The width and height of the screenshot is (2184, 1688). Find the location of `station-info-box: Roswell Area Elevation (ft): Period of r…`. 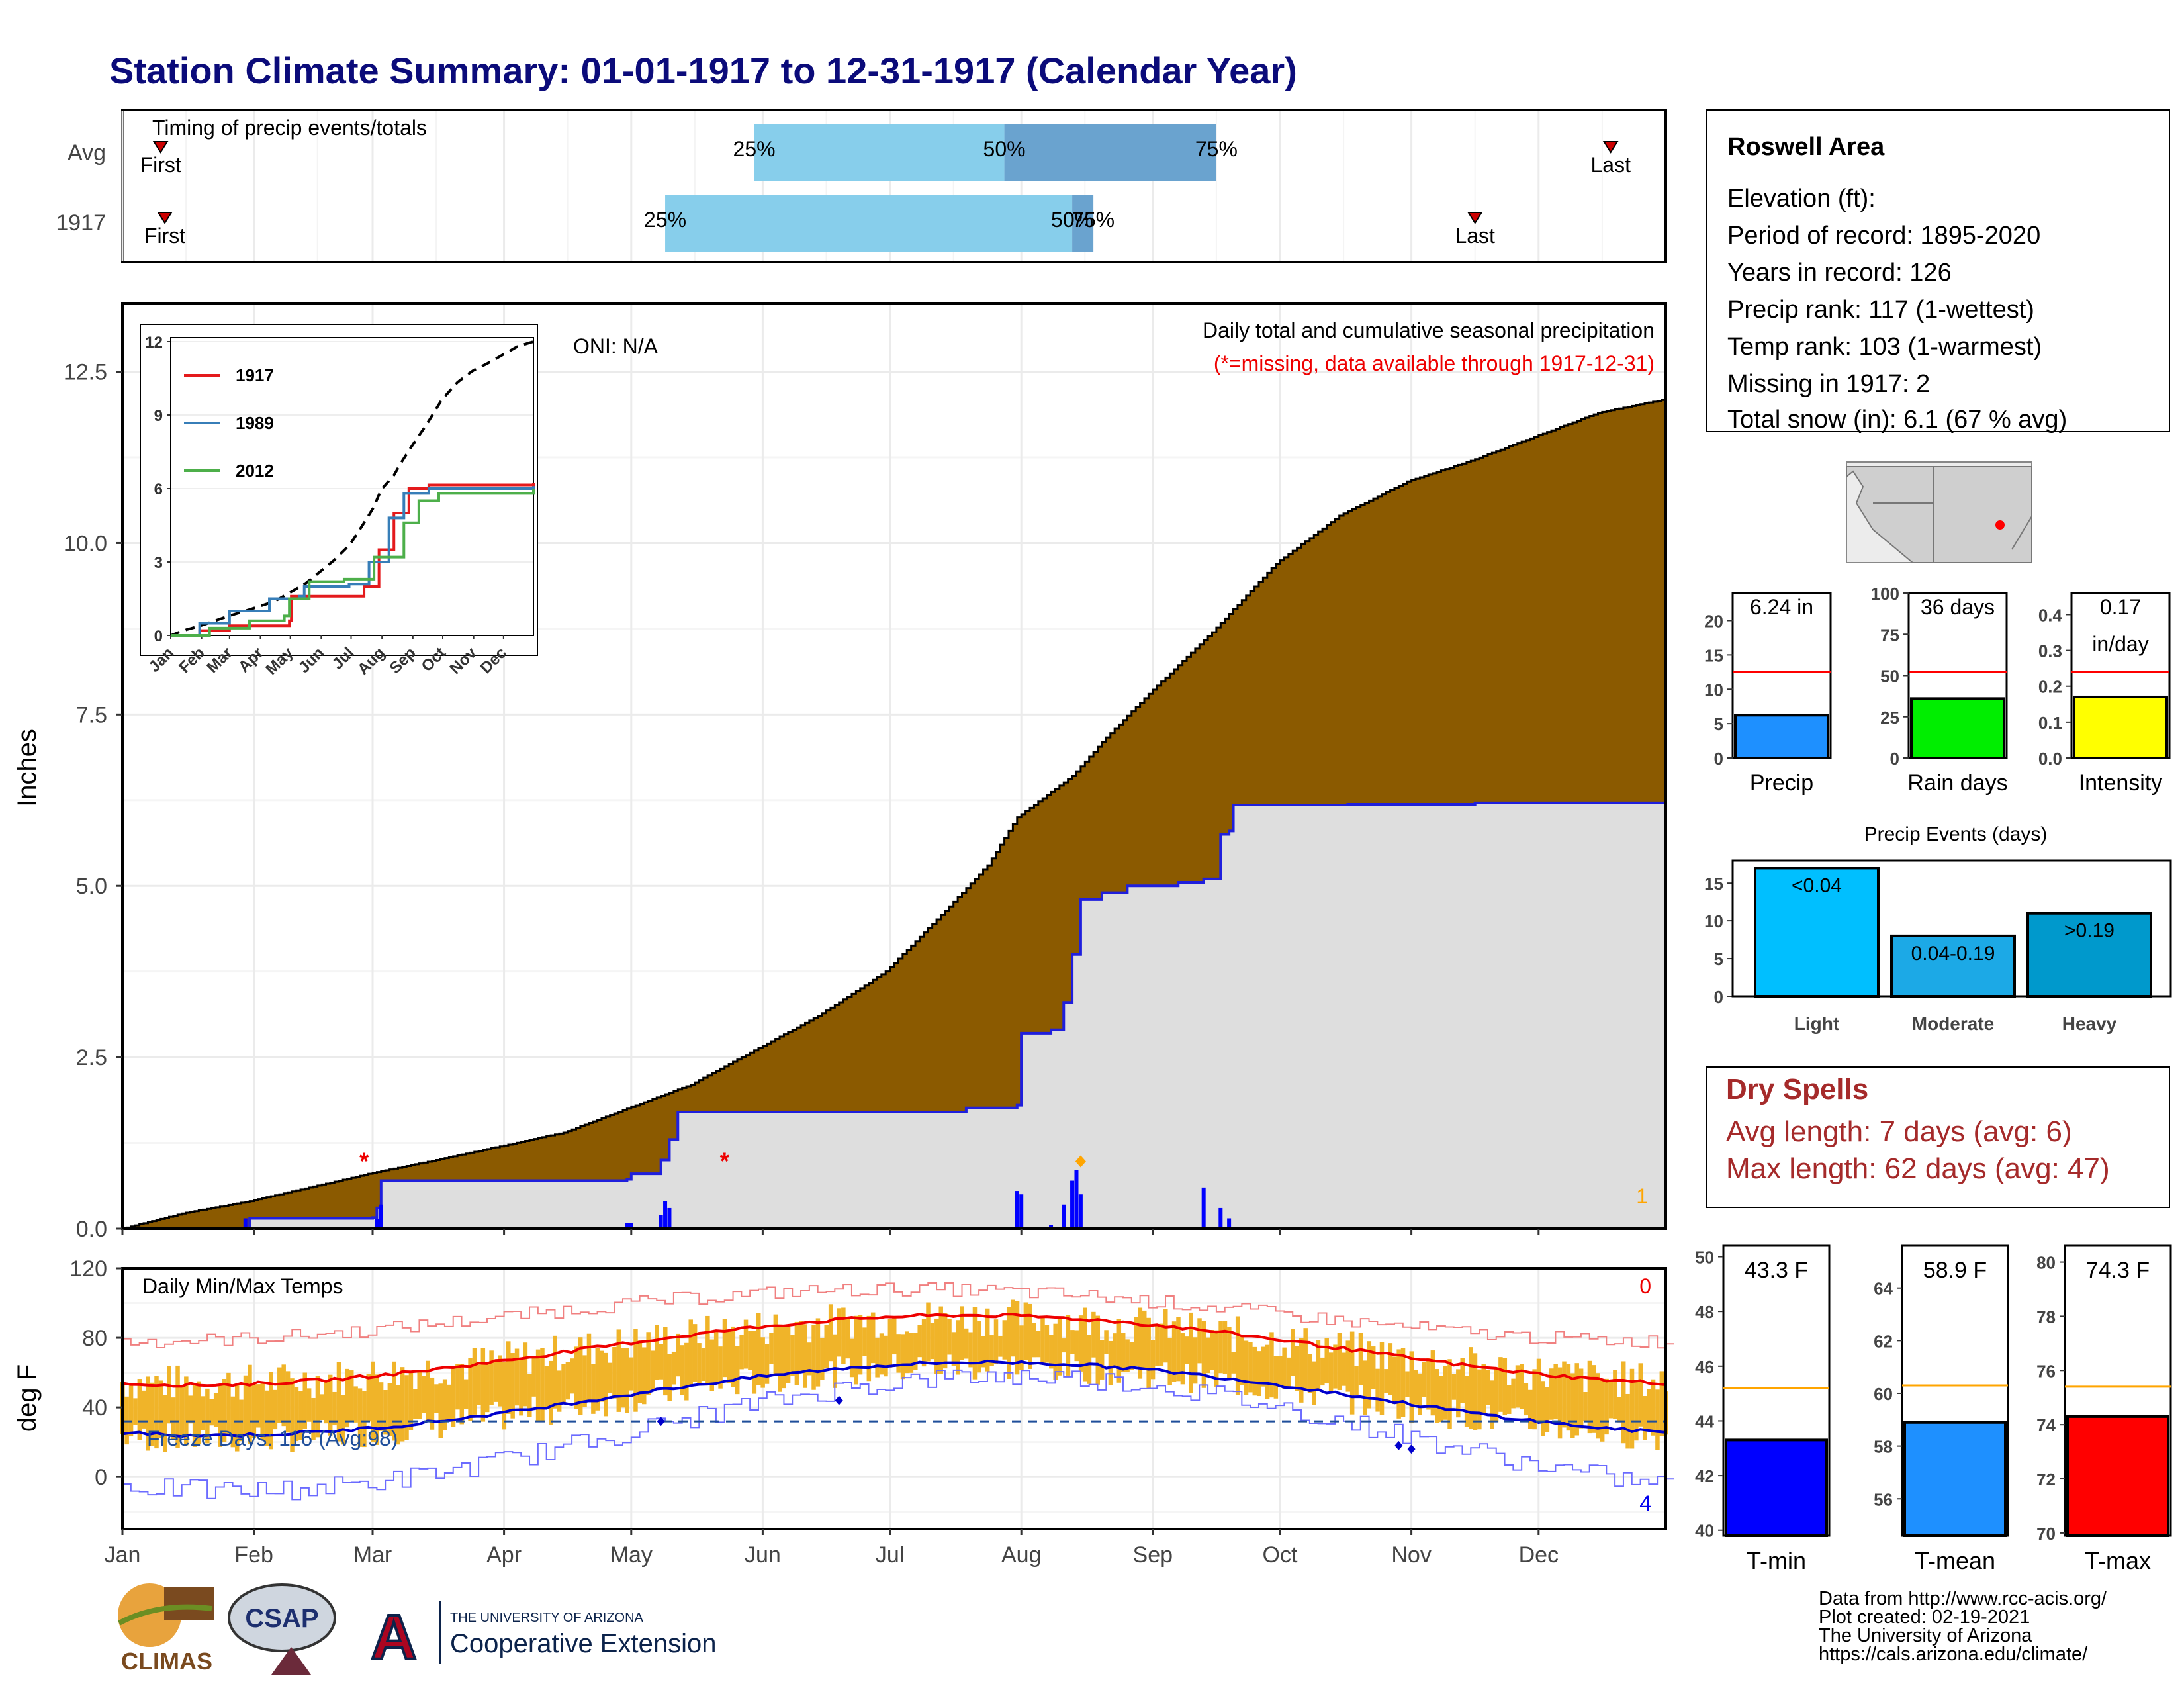

station-info-box: Roswell Area Elevation (ft): Period of r… is located at coordinates (1938, 271).